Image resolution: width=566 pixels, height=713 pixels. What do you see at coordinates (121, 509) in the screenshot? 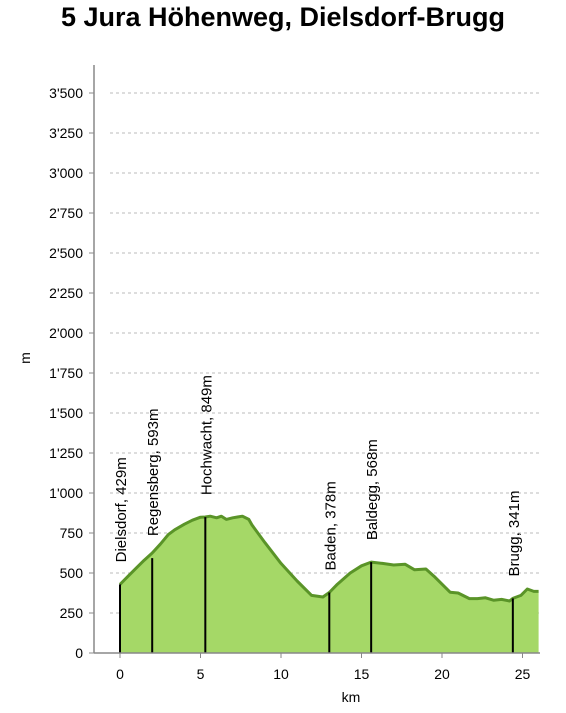
I see `waypoint-label: Dielsdorf, 429m` at bounding box center [121, 509].